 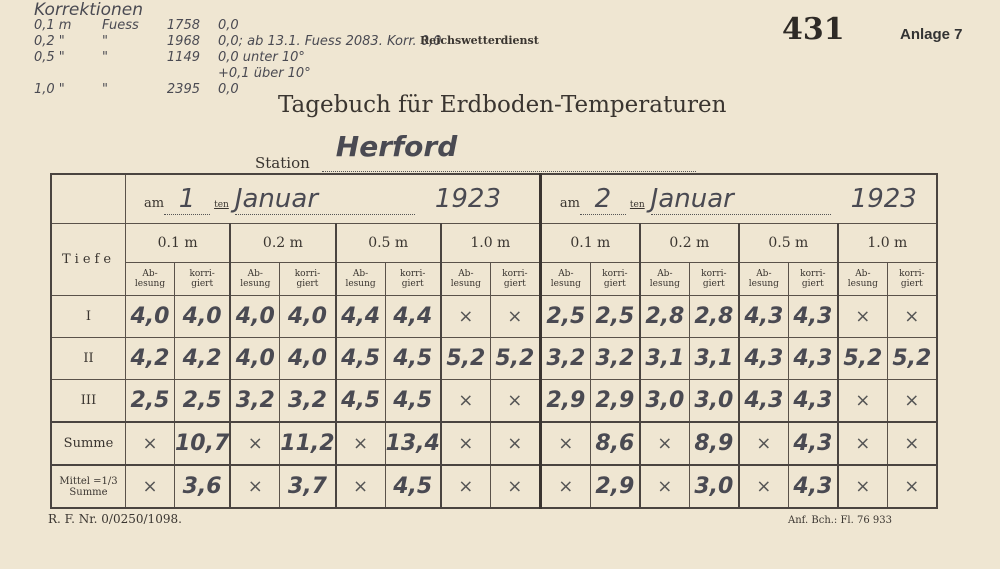 What do you see at coordinates (53, 25) in the screenshot?
I see `correction-depth: 0,1 m` at bounding box center [53, 25].